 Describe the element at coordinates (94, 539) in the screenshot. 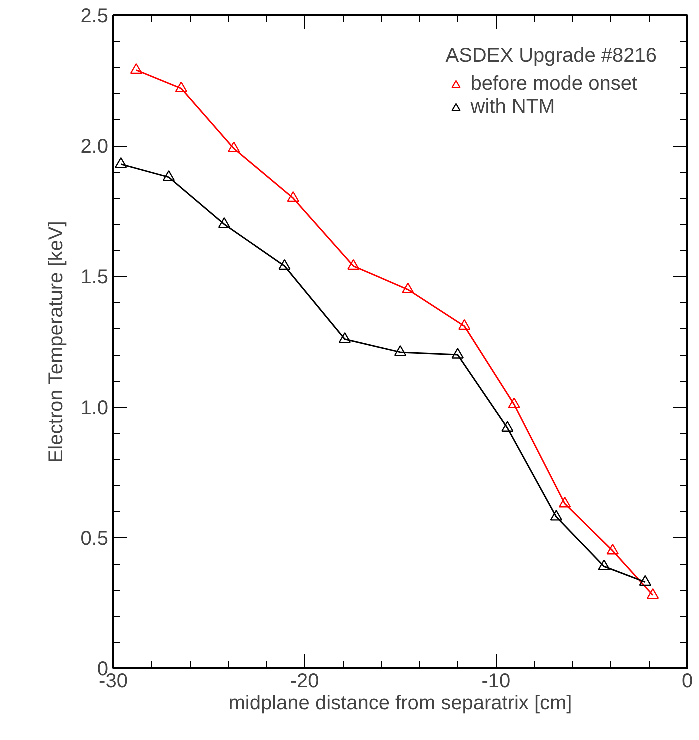

I see `y-tick-label: 0.5` at that location.